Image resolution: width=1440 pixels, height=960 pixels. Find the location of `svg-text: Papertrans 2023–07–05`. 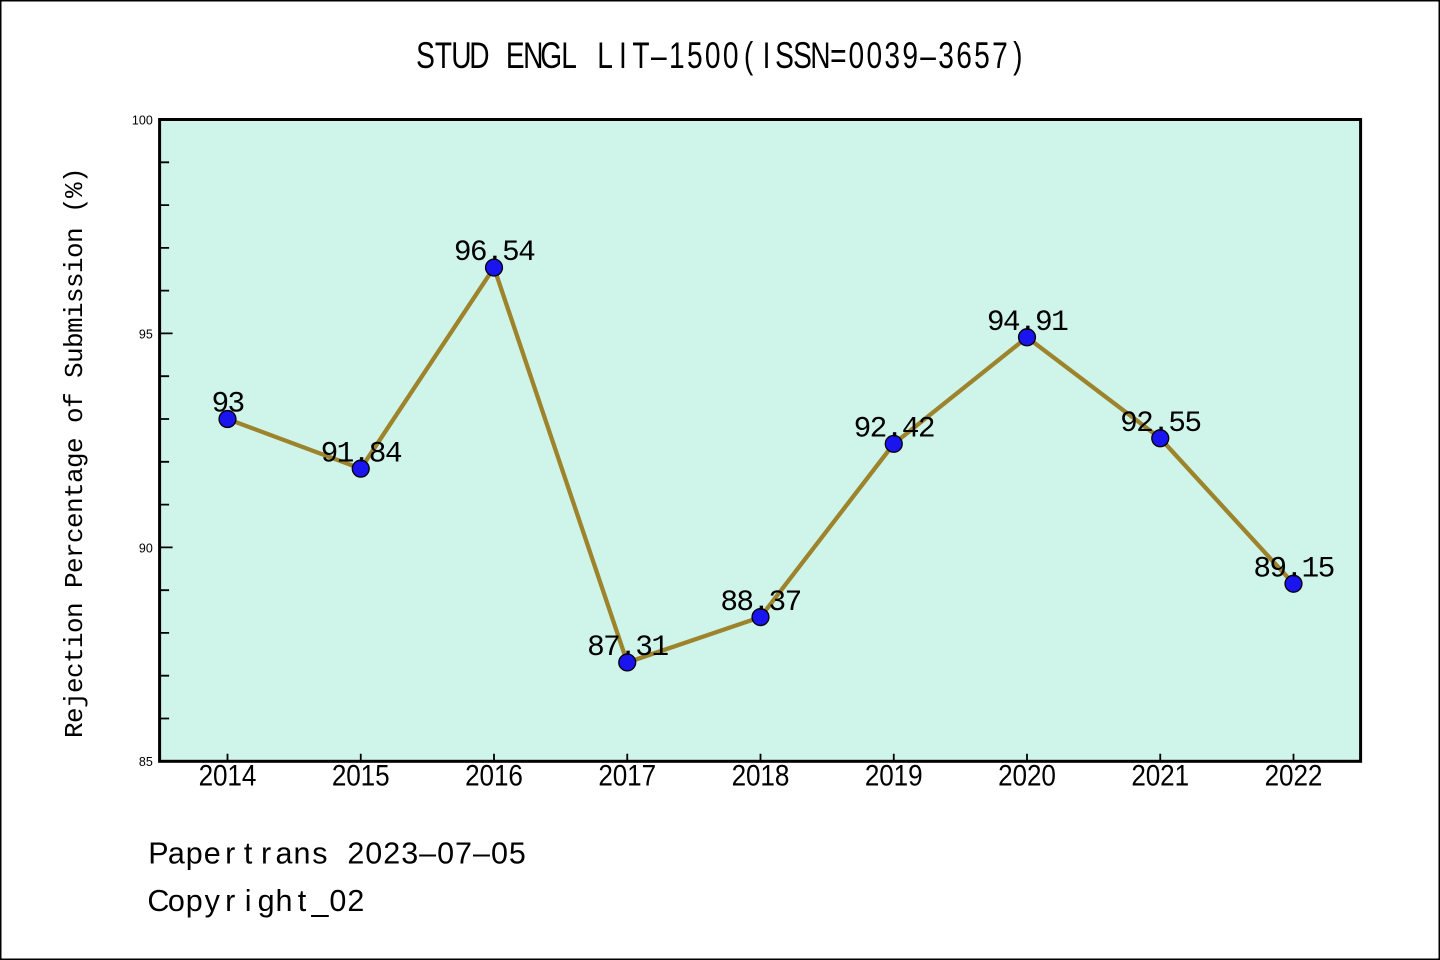

svg-text: Papertrans 2023–07–05 is located at coordinates (337, 853).